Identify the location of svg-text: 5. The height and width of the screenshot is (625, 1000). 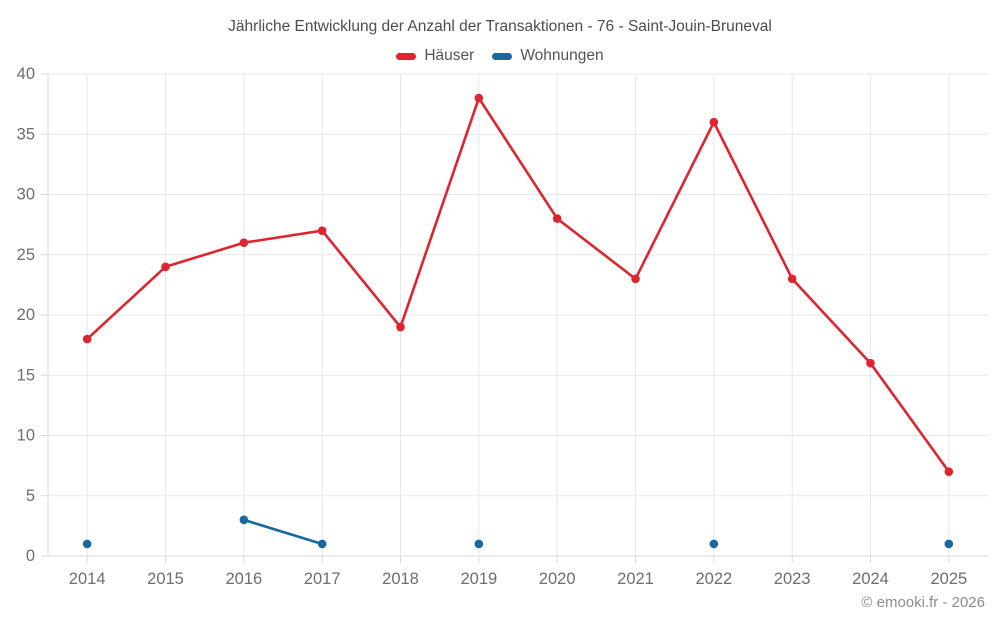
(30, 496).